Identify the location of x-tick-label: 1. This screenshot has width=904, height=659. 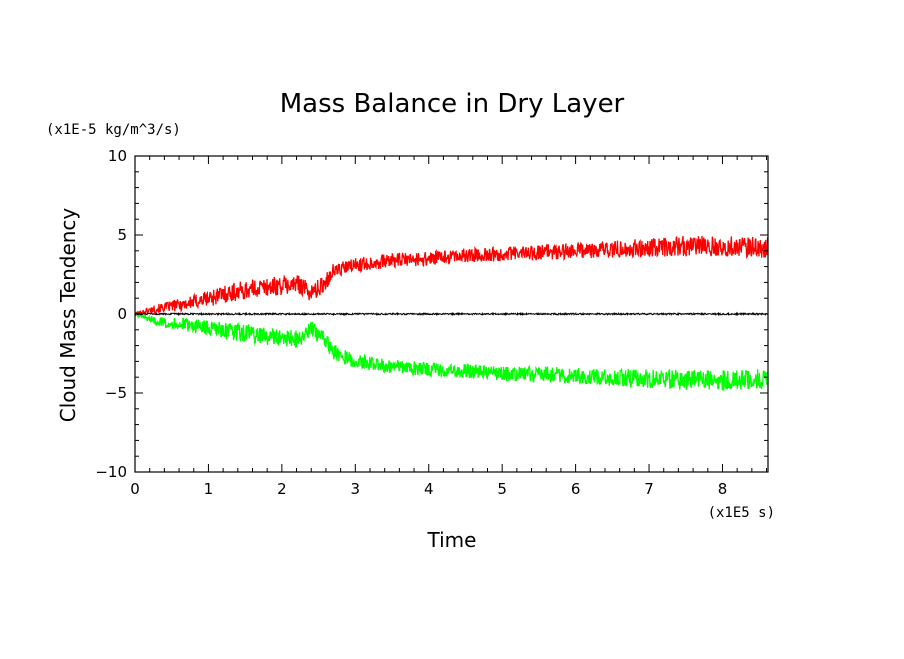
(209, 489).